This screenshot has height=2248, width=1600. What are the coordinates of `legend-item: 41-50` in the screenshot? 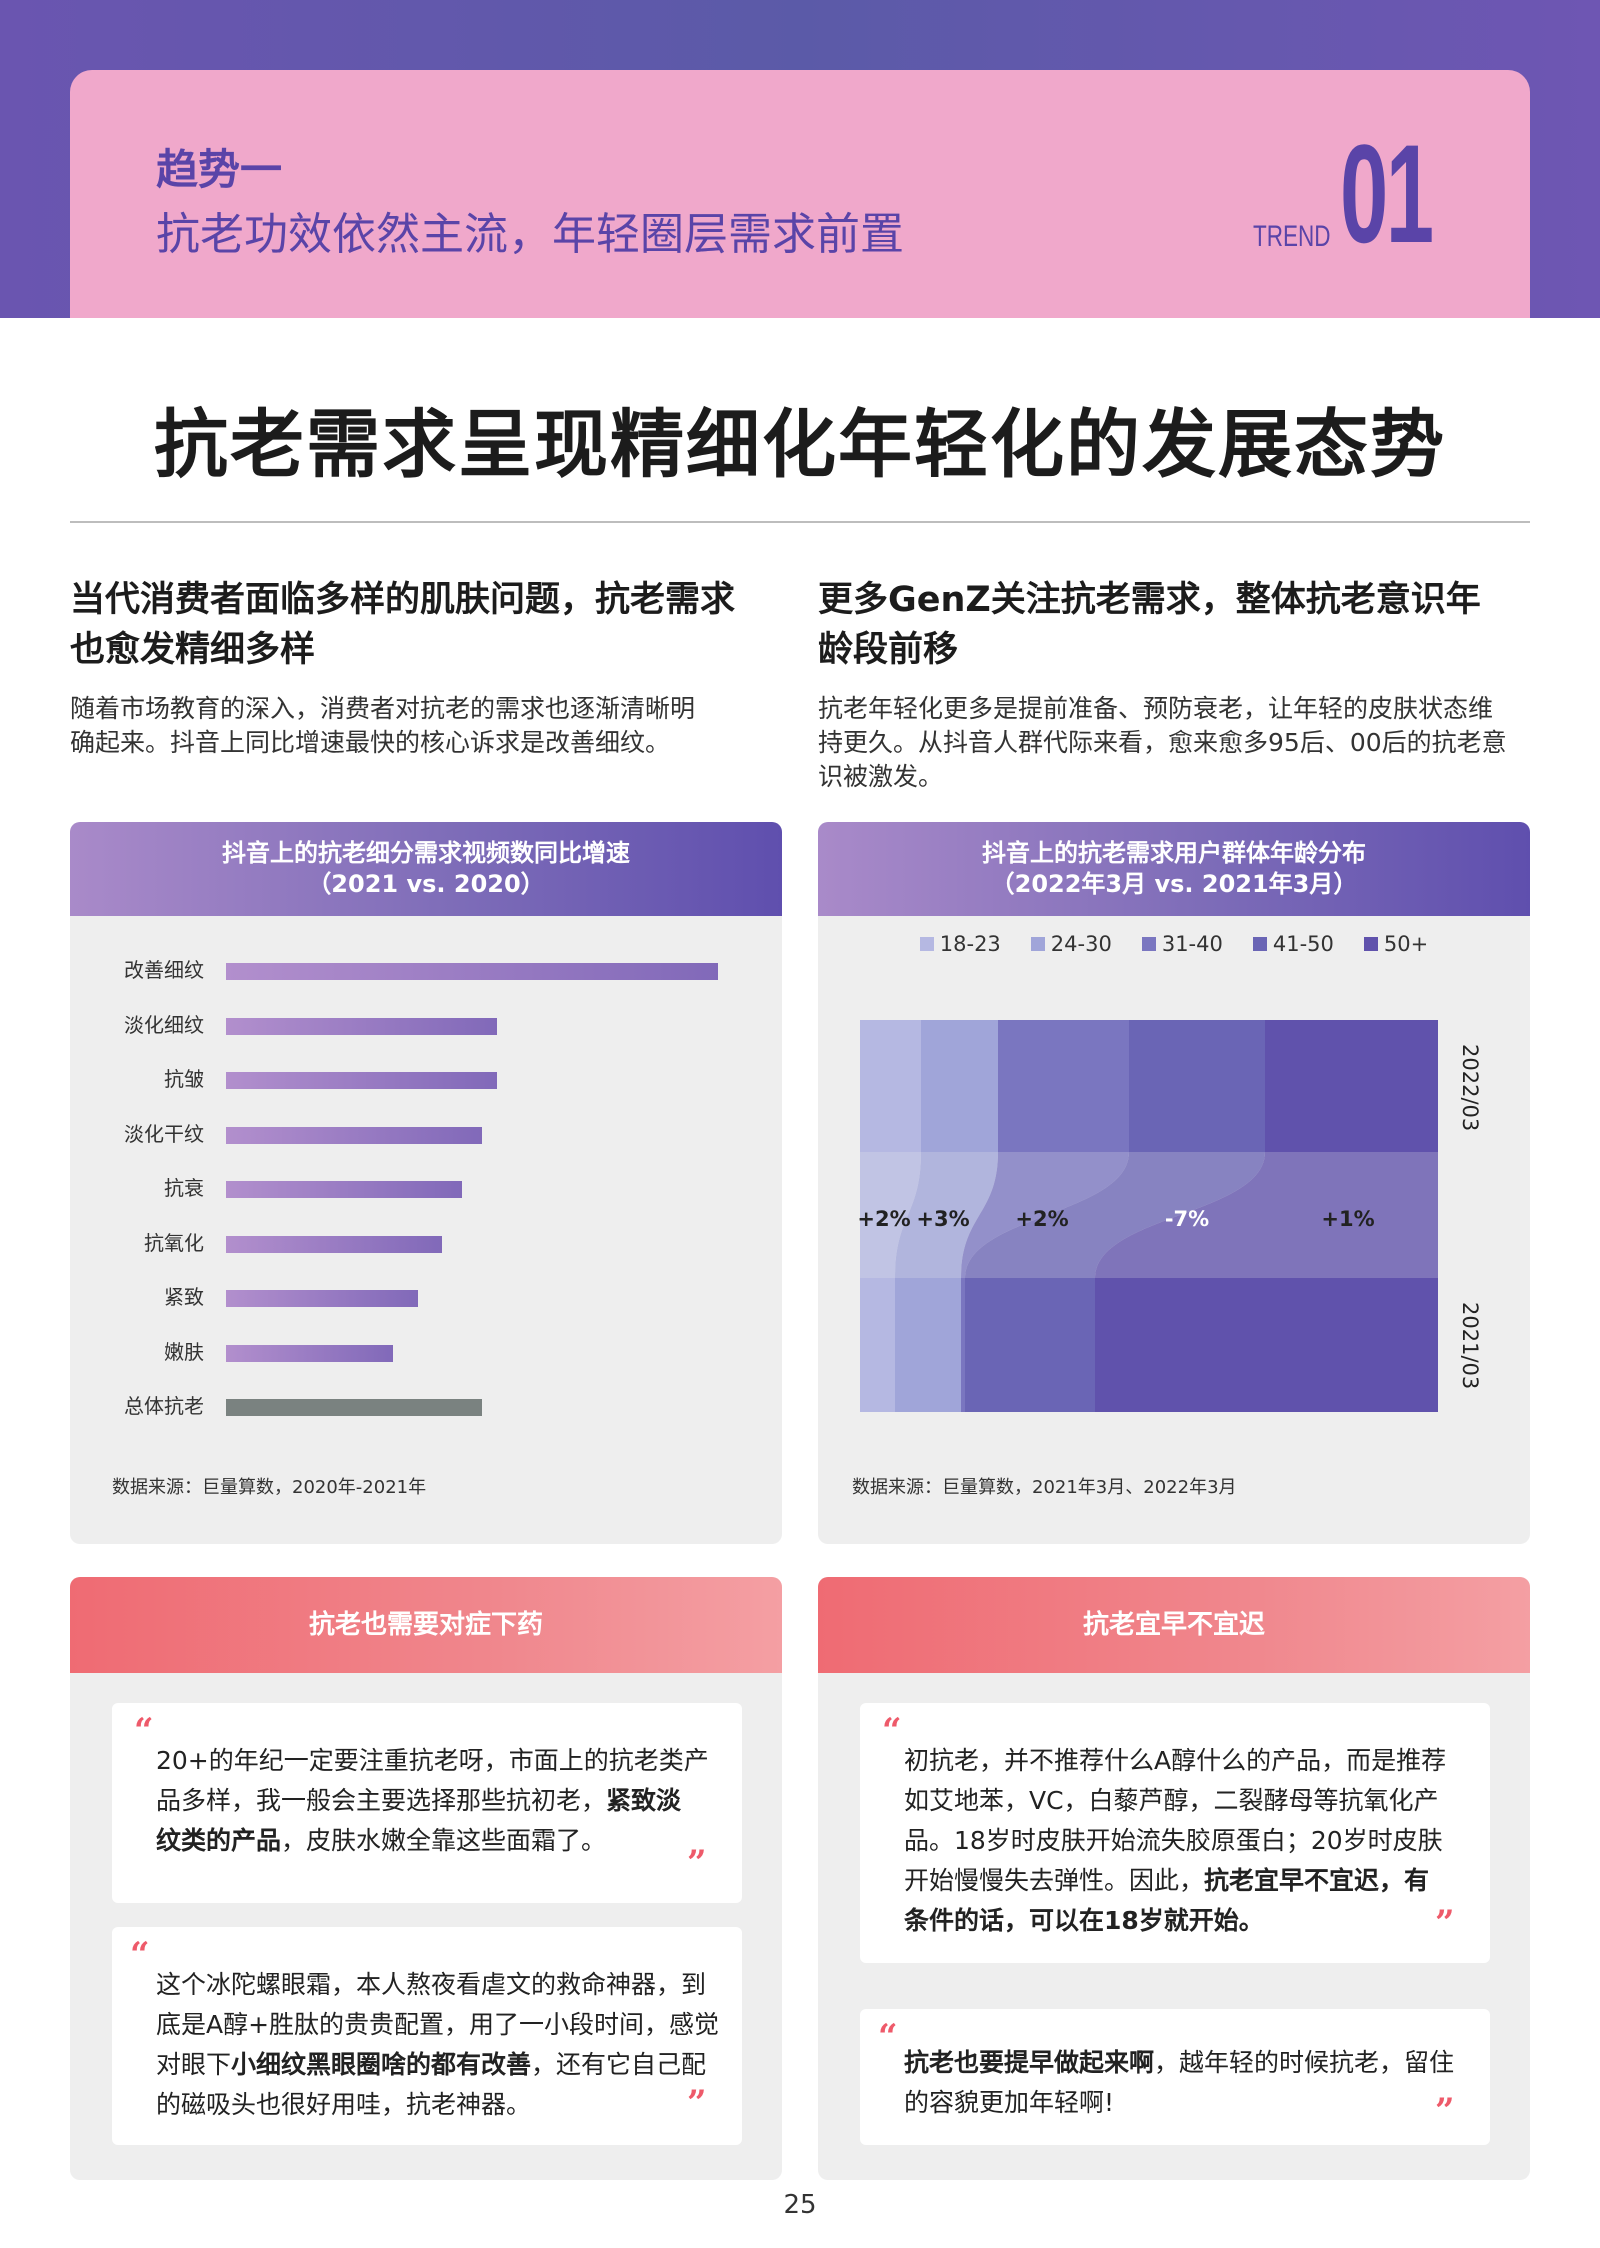 It's located at (1293, 944).